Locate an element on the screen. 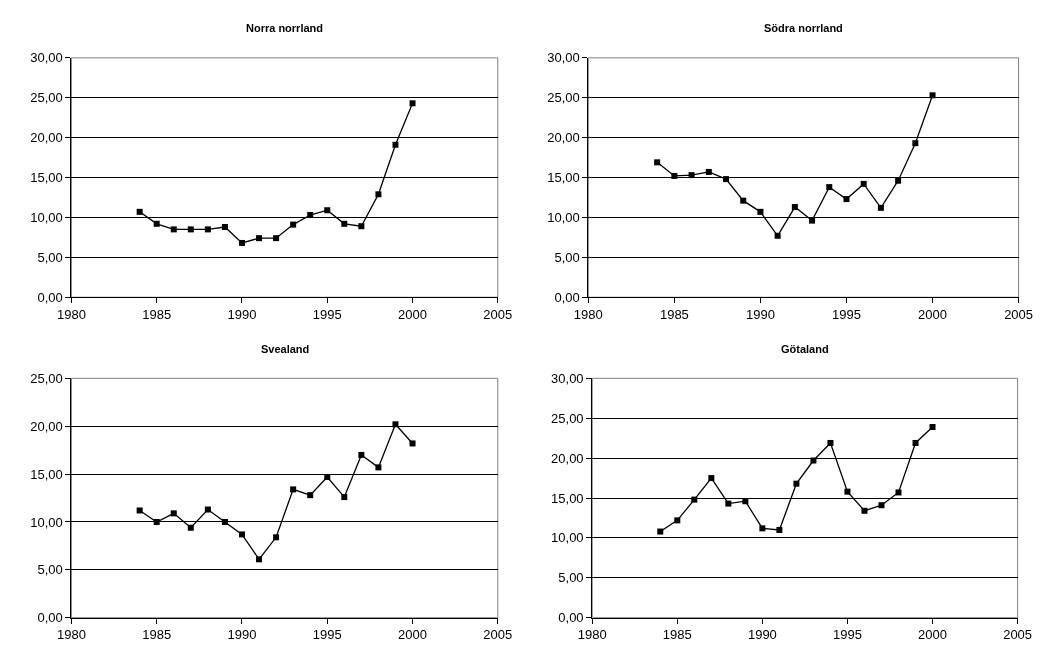 This screenshot has width=1054, height=657. chart-title: Södra norrland is located at coordinates (803, 28).